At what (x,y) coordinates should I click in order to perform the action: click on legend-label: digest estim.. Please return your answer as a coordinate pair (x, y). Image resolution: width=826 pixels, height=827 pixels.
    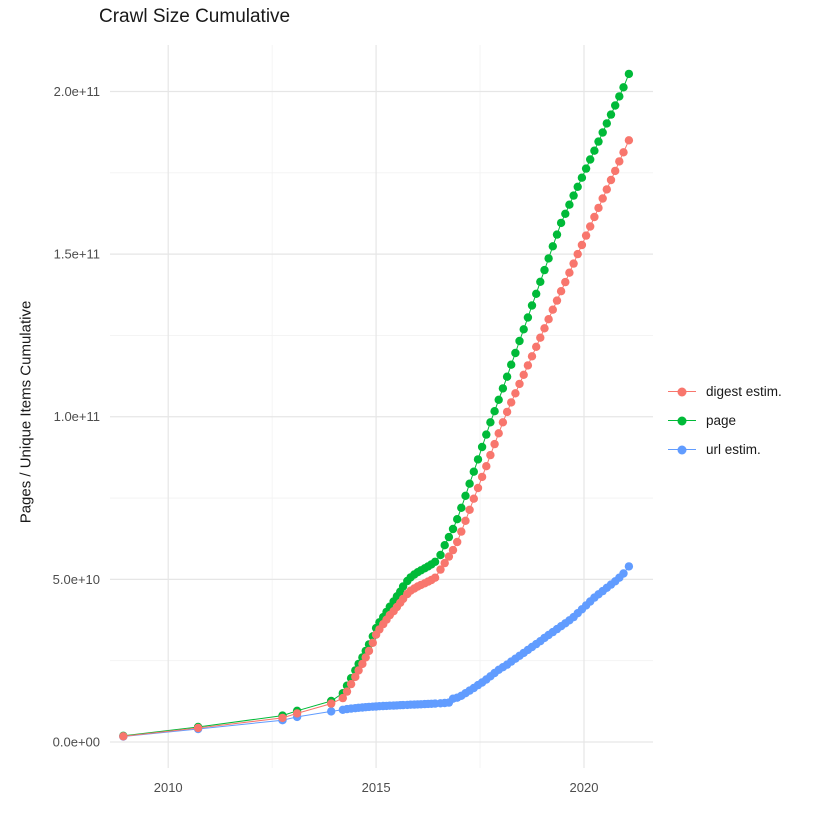
    Looking at the image, I should click on (744, 391).